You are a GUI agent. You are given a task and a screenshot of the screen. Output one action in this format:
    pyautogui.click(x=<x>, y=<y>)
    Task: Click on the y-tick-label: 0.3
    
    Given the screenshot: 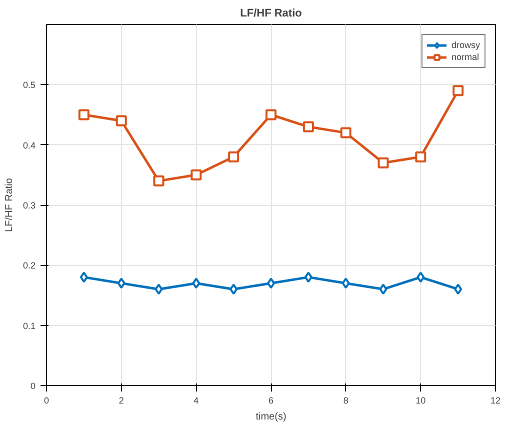 What is the action you would take?
    pyautogui.click(x=29, y=205)
    